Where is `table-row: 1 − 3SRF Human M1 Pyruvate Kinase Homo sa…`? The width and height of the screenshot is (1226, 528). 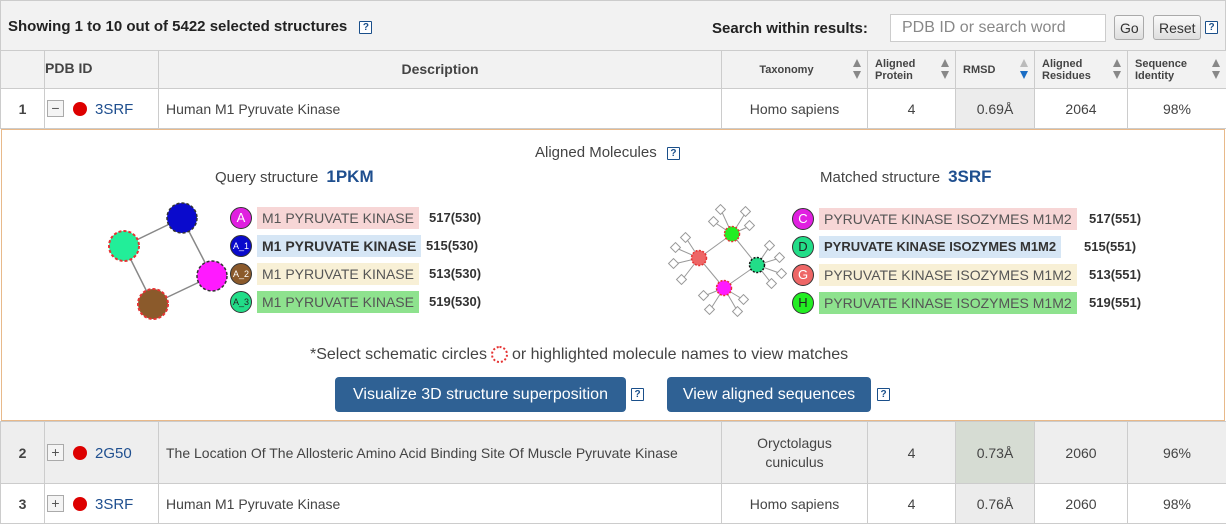 table-row: 1 − 3SRF Human M1 Pyruvate Kinase Homo sa… is located at coordinates (613, 108).